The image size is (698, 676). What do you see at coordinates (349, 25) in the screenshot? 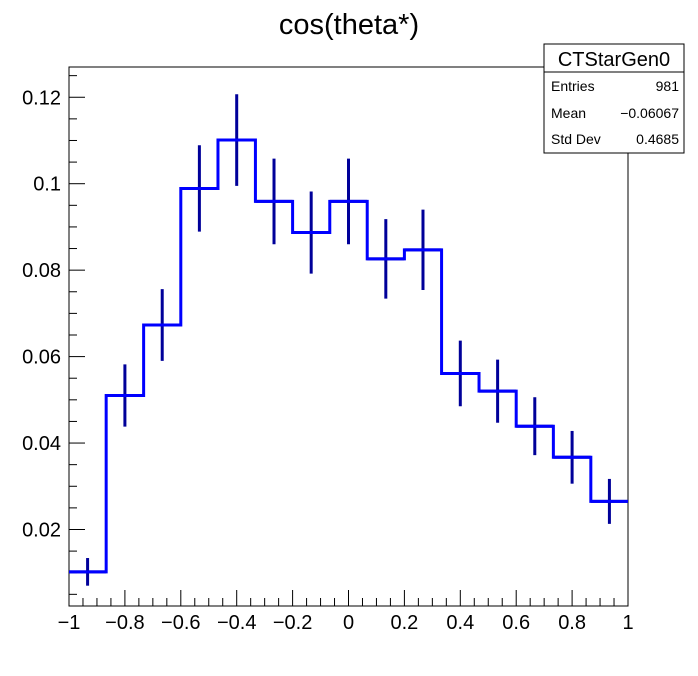
I see `chart-title: cos(theta*)` at bounding box center [349, 25].